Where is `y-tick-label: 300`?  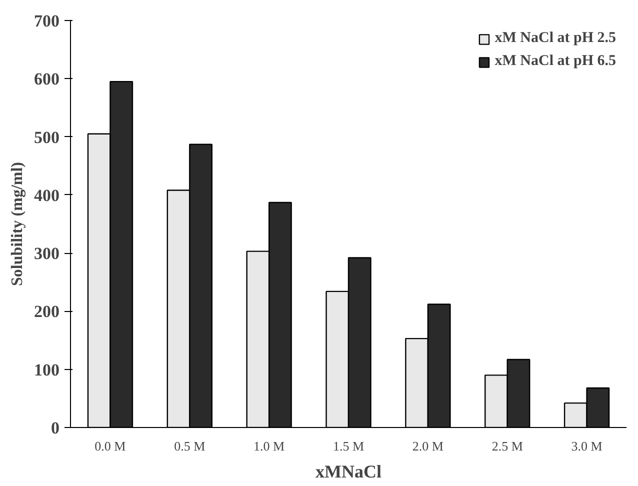
y-tick-label: 300 is located at coordinates (47, 254).